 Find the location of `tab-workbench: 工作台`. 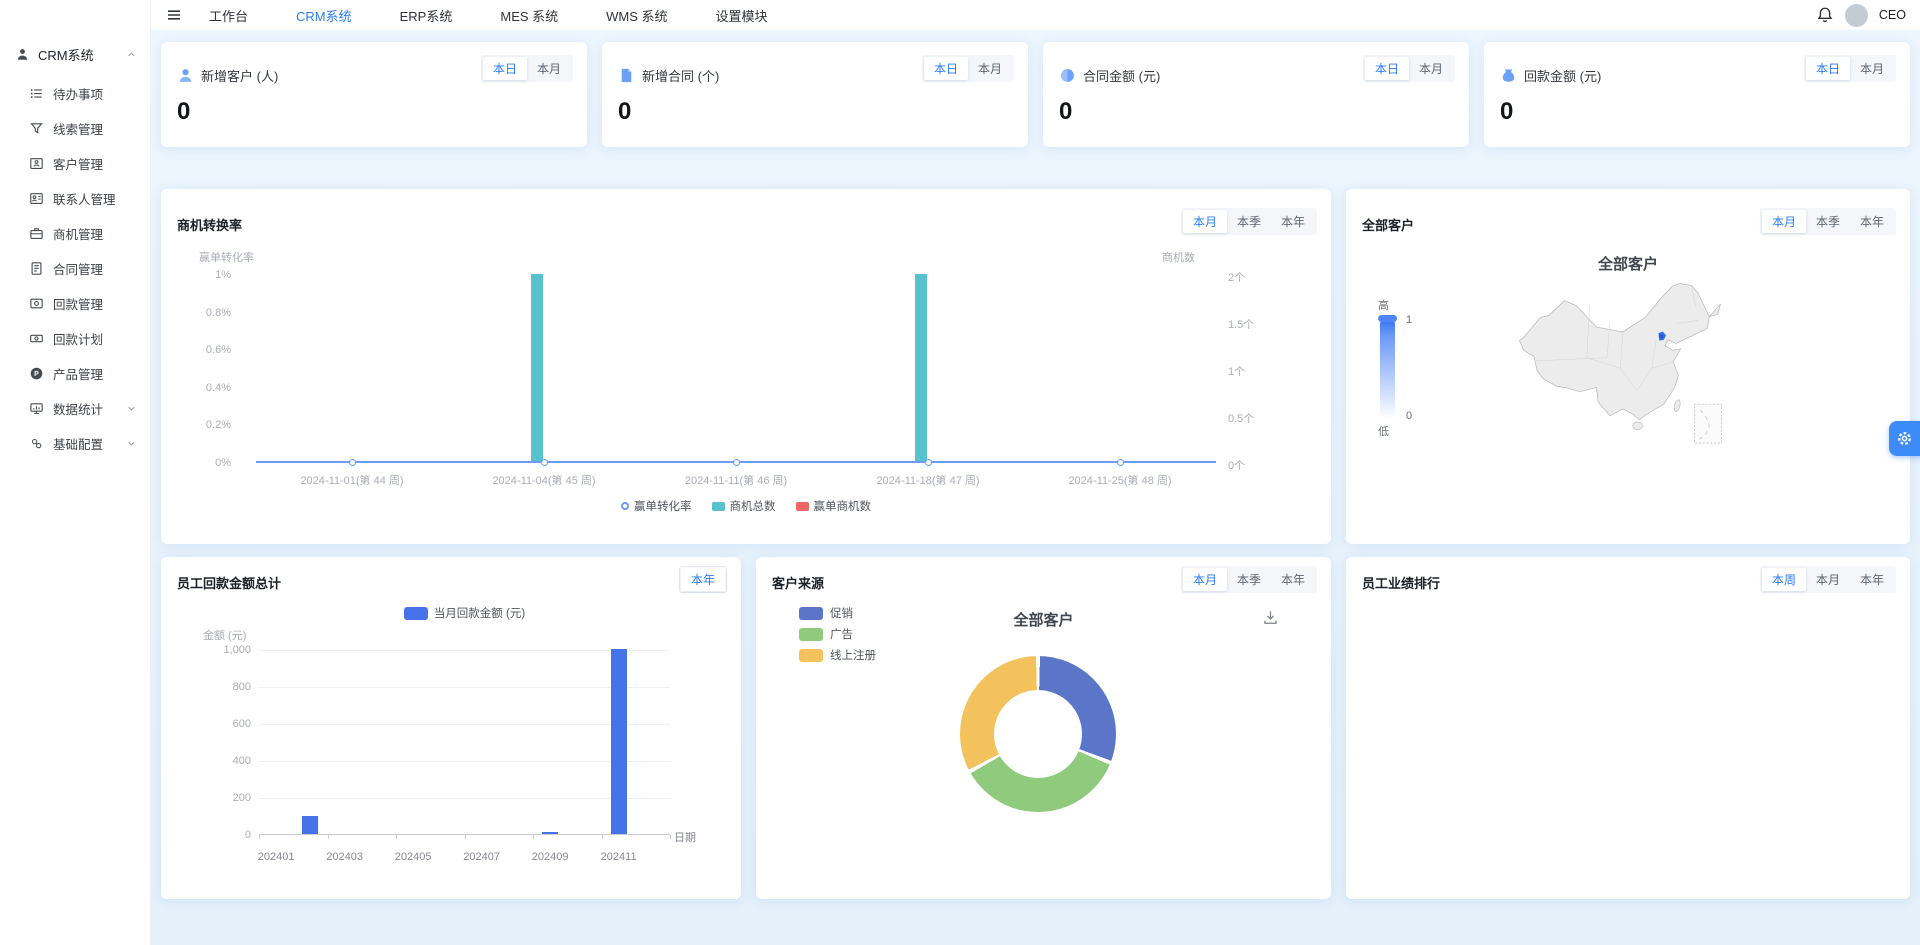

tab-workbench: 工作台 is located at coordinates (229, 16).